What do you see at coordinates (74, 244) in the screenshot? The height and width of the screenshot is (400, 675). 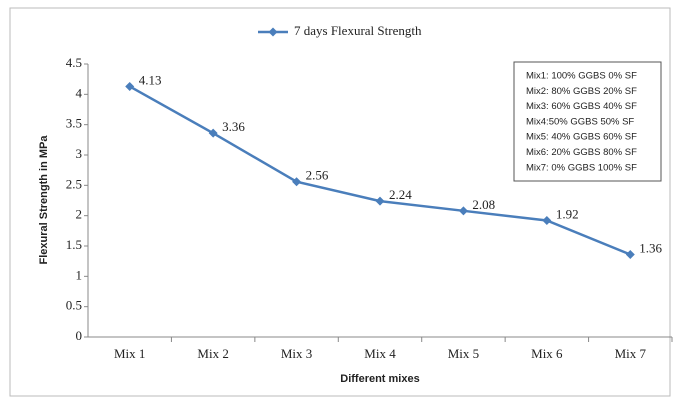 I see `y-tick-label: 1.5` at bounding box center [74, 244].